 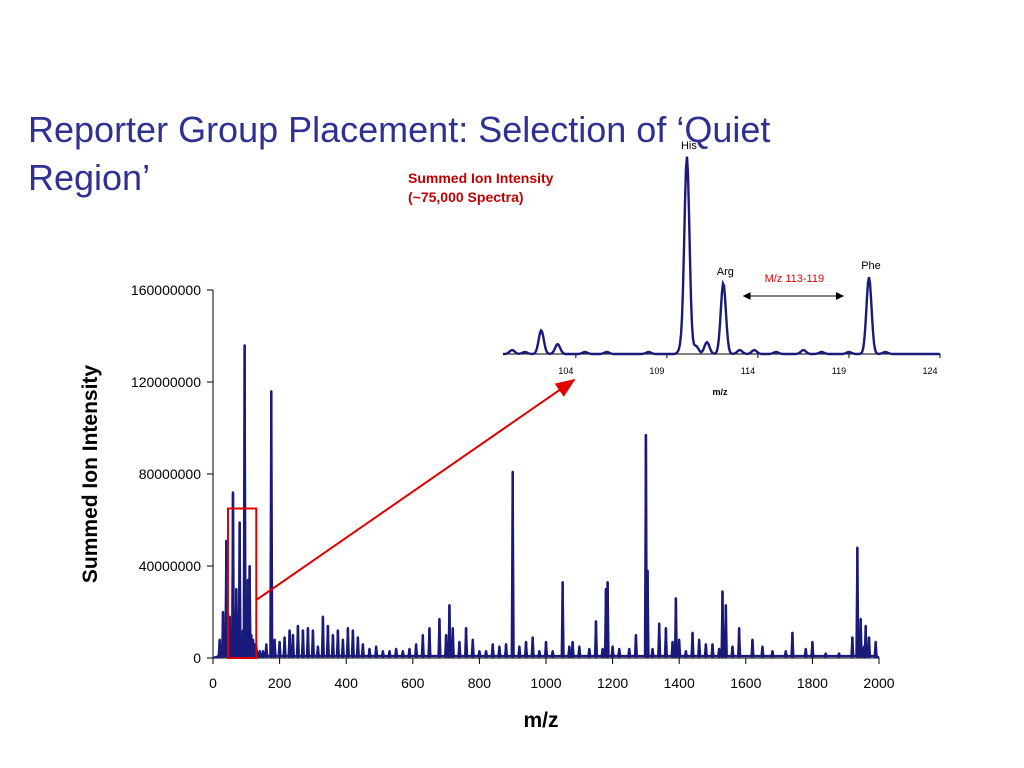 I want to click on inset-spectrum-line, so click(x=721, y=256).